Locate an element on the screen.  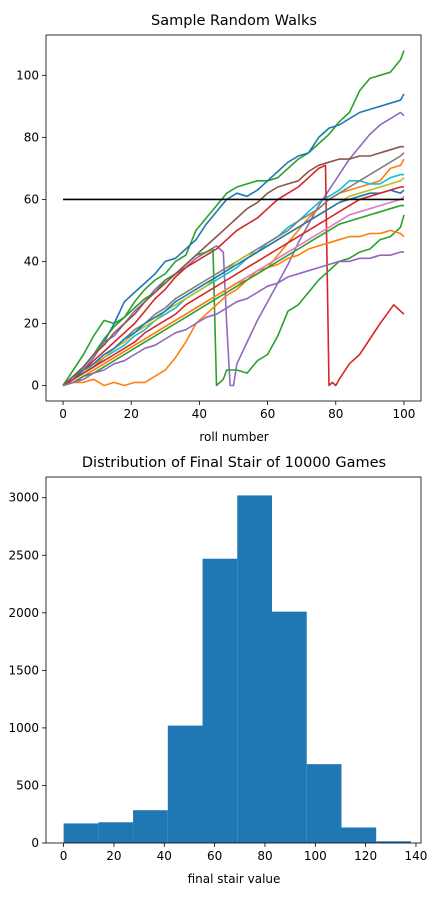
y-tick-label: 60 is located at coordinates (31, 199).